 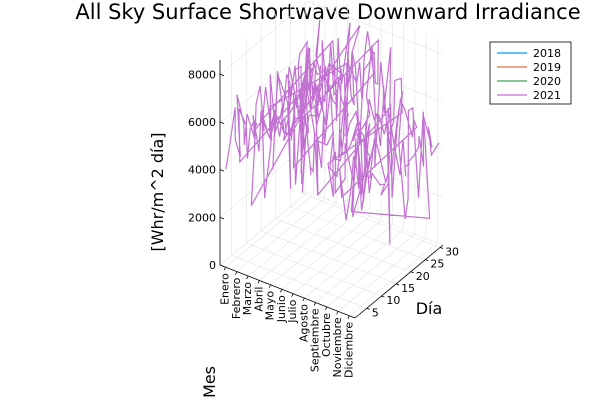 I want to click on x-tick-label: Abril, so click(x=258, y=299).